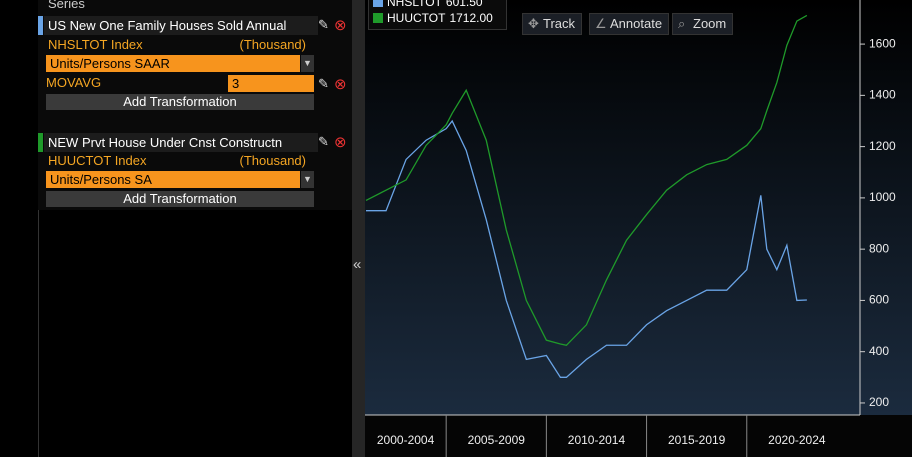 The width and height of the screenshot is (912, 457). Describe the element at coordinates (74, 82) in the screenshot. I see `study: MOVAVG` at that location.